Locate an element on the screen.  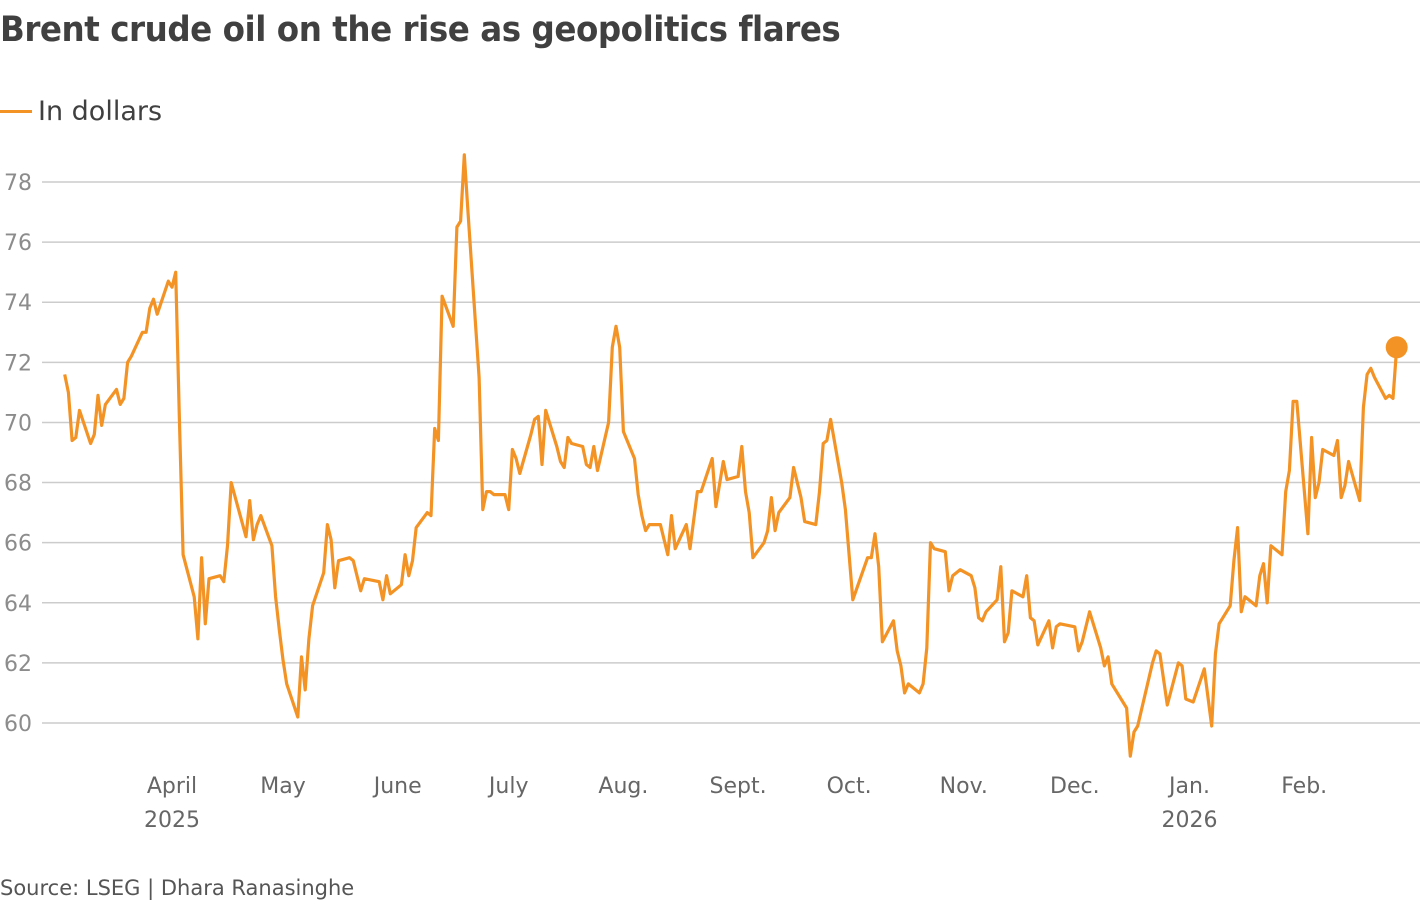
x-tick-label: Feb. is located at coordinates (1304, 786).